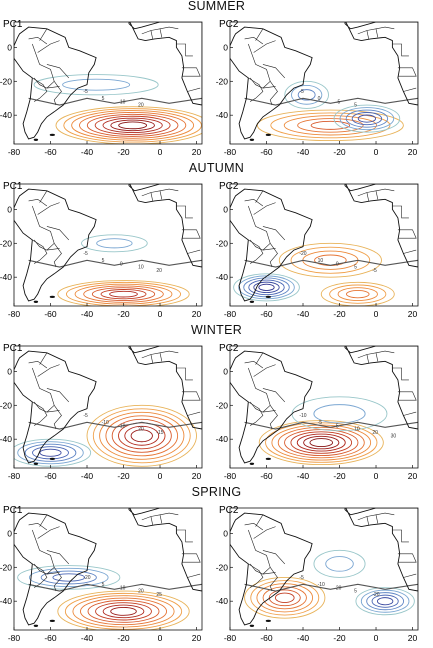 This screenshot has height=648, width=433. I want to click on africa-coastline, so click(165, 388).